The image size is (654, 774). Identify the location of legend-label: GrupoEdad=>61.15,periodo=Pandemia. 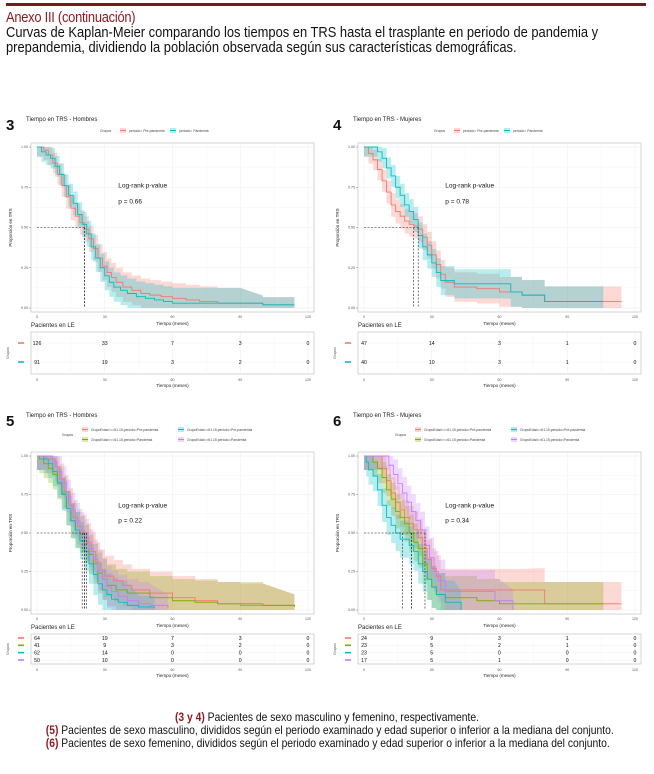
(216, 440).